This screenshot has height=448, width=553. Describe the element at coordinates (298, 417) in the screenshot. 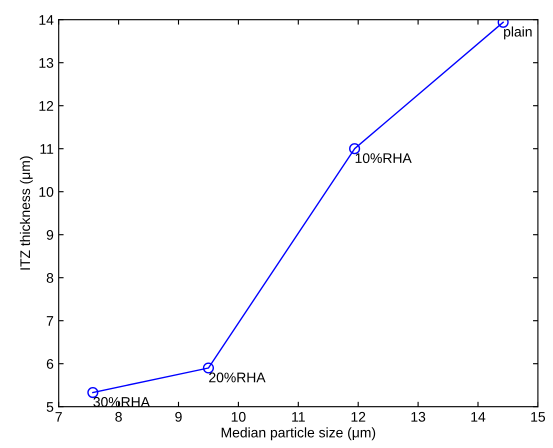

I see `x-tick-label: 11` at that location.